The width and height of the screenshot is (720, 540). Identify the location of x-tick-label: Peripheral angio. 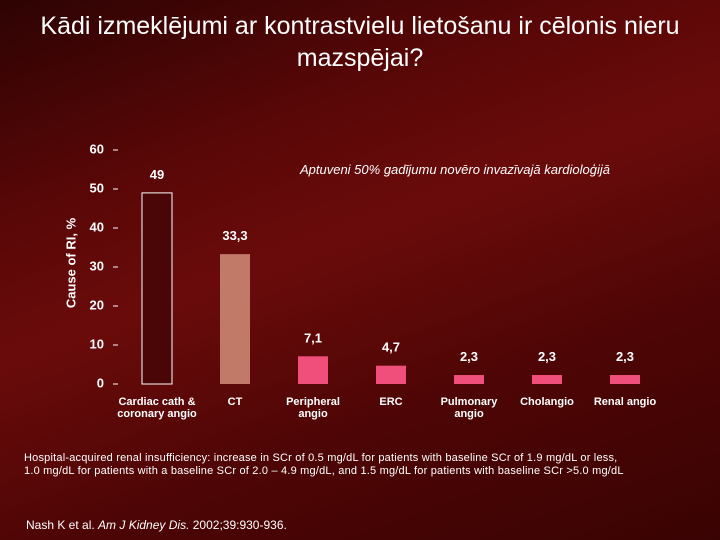
(313, 408).